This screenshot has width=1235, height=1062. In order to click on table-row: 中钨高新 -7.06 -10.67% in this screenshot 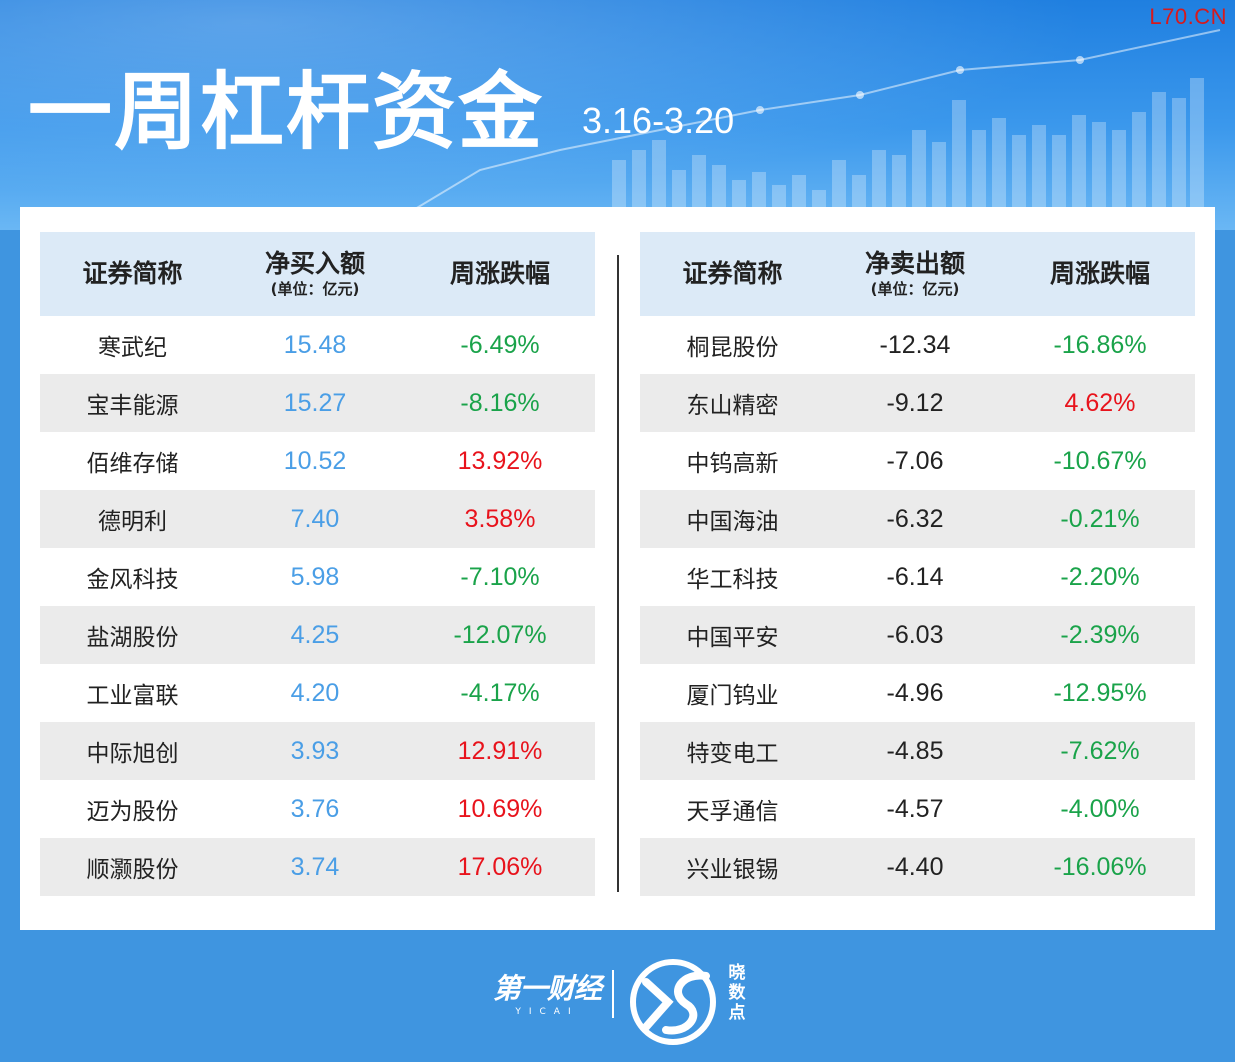, I will do `click(917, 461)`.